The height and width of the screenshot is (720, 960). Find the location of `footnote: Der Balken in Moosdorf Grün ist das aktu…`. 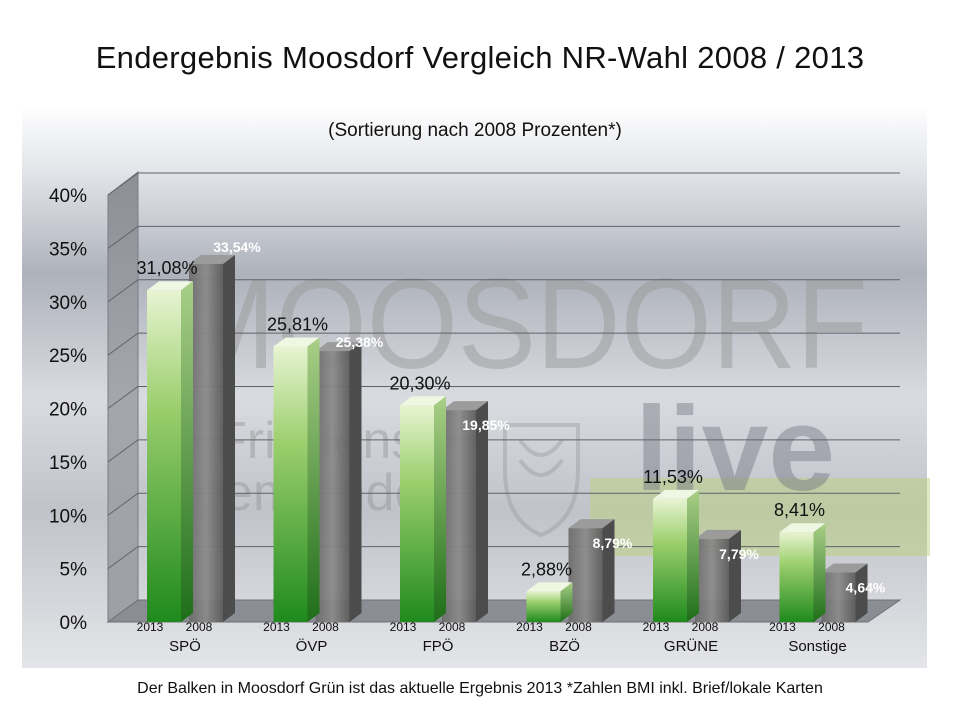

footnote: Der Balken in Moosdorf Grün ist das aktu… is located at coordinates (480, 688).